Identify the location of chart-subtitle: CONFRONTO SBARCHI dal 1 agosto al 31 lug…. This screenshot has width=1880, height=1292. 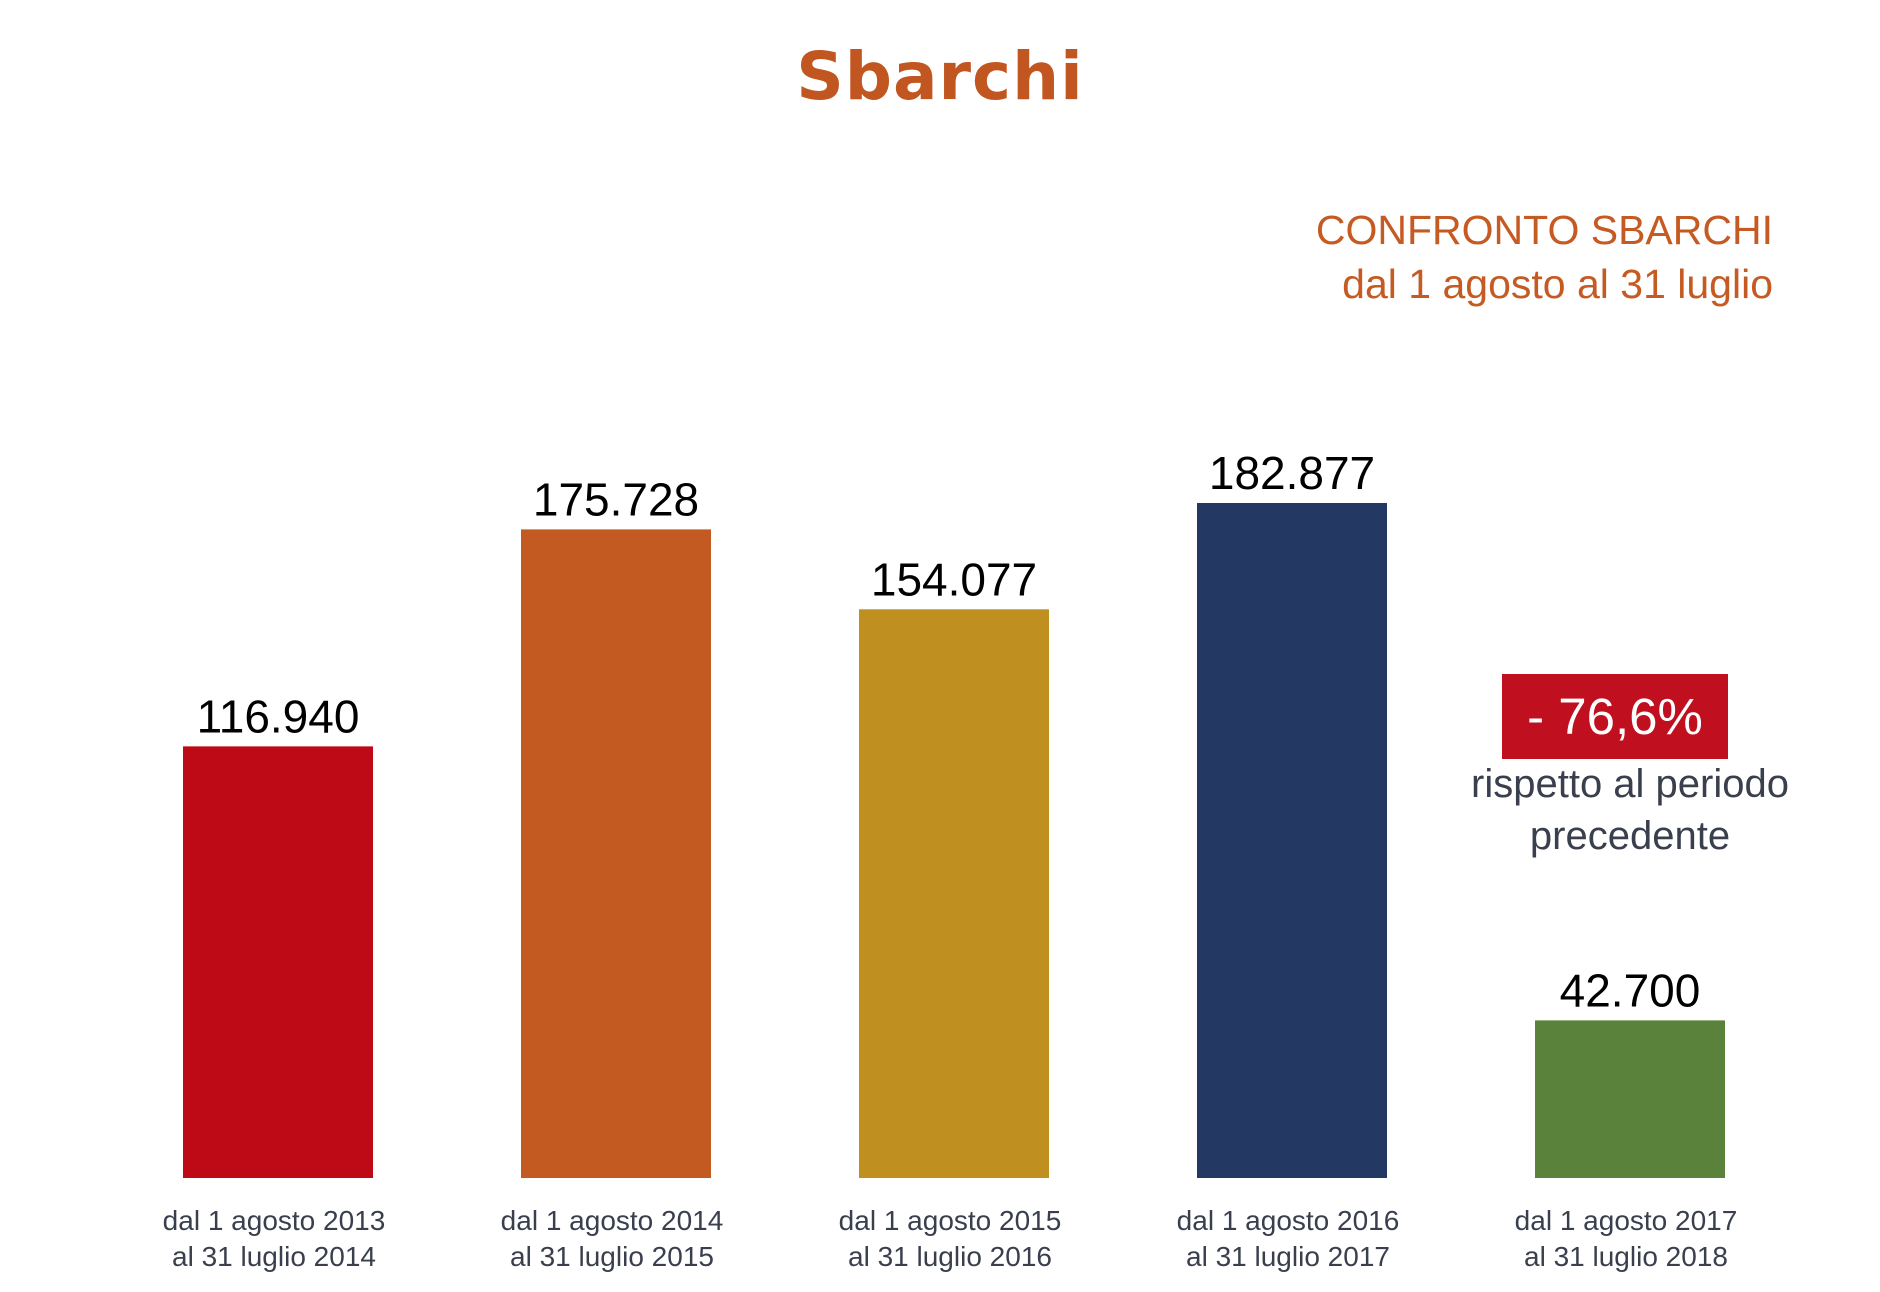
(1544, 257).